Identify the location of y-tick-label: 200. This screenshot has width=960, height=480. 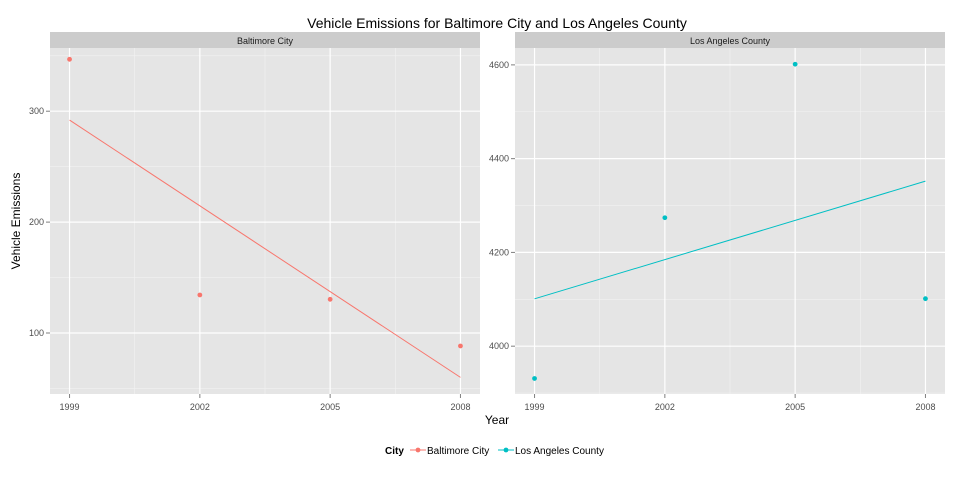
(36, 222).